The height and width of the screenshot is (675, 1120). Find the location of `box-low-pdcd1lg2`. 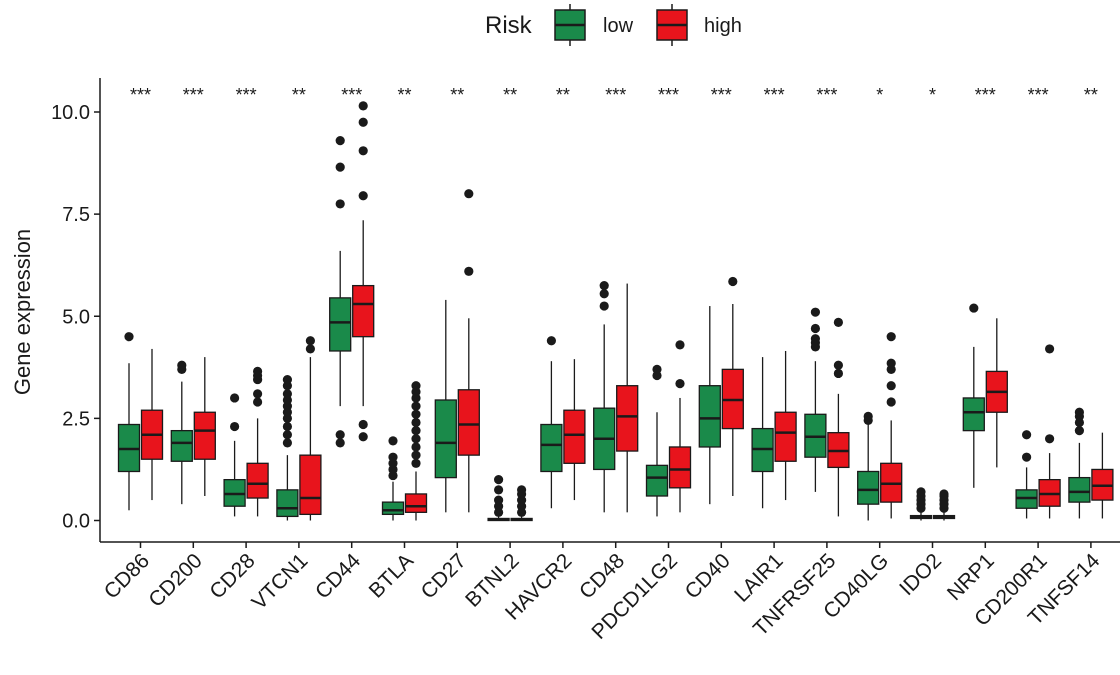

box-low-pdcd1lg2 is located at coordinates (657, 440).